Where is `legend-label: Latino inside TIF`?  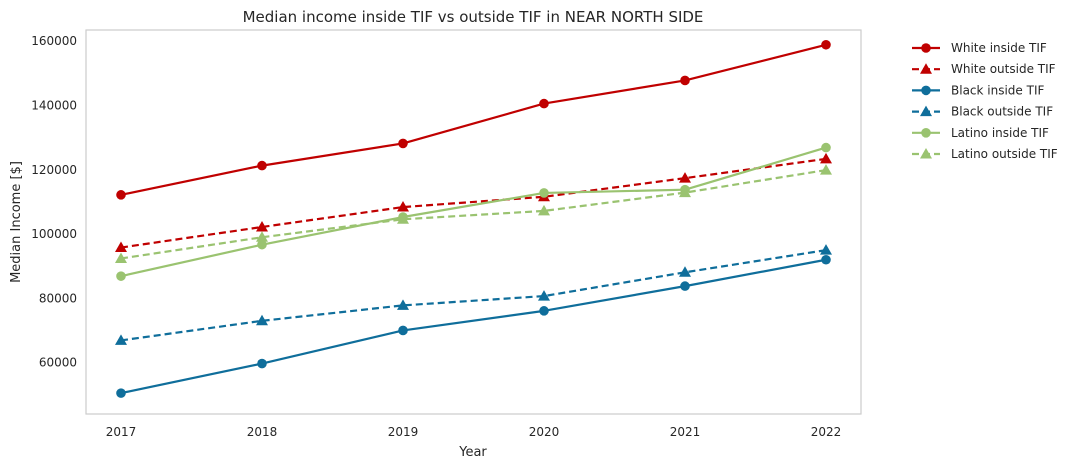
legend-label: Latino inside TIF is located at coordinates (1000, 133).